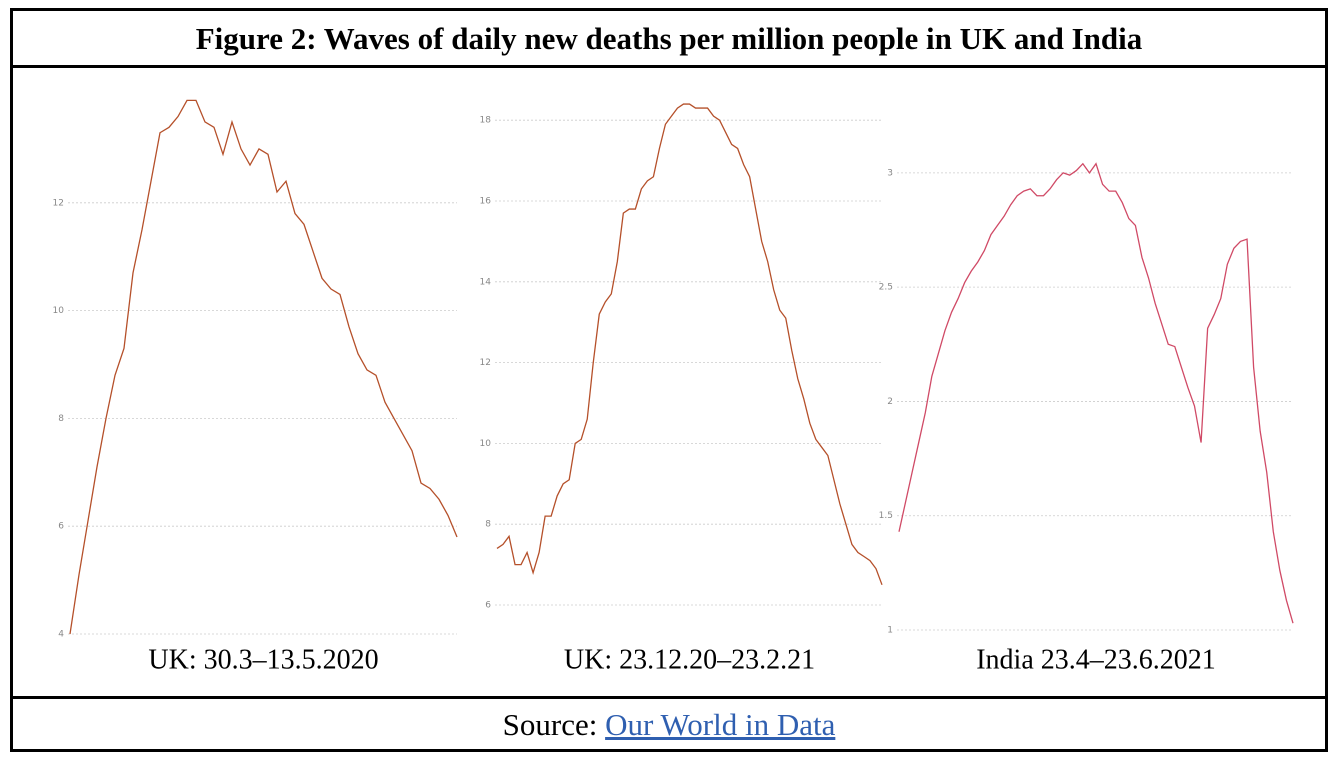 The width and height of the screenshot is (1338, 758). Describe the element at coordinates (486, 121) in the screenshot. I see `y-tick-label: 18` at that location.